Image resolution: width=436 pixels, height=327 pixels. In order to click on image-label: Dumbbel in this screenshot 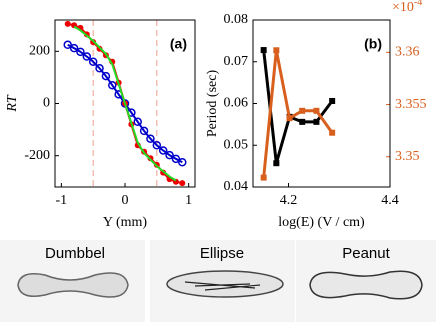, I will do `click(75, 253)`.